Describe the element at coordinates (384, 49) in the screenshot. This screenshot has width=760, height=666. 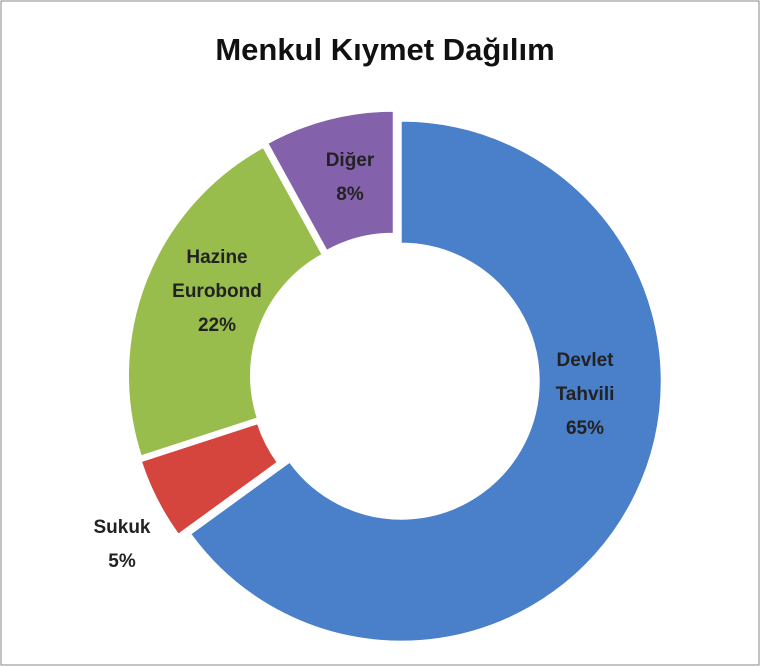
I see `chart-title: Menkul Kıymet Dağılım` at that location.